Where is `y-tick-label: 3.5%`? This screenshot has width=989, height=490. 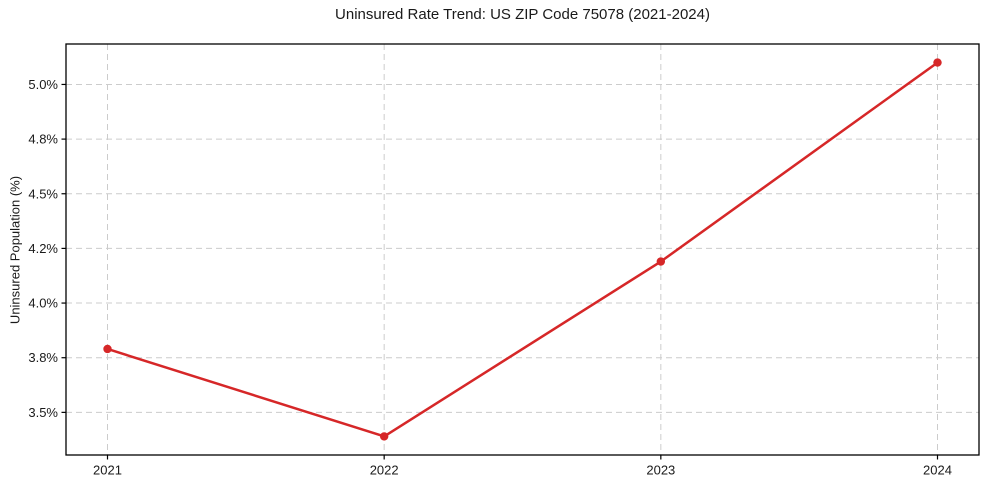 y-tick-label: 3.5% is located at coordinates (43, 412).